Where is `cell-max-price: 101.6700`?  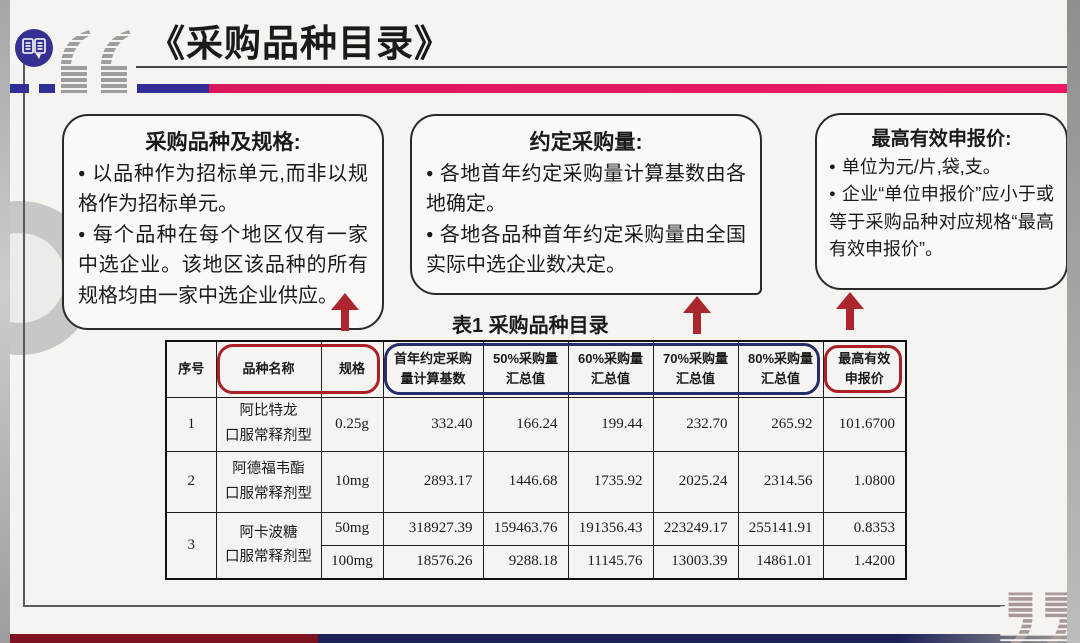
cell-max-price: 101.6700 is located at coordinates (864, 424).